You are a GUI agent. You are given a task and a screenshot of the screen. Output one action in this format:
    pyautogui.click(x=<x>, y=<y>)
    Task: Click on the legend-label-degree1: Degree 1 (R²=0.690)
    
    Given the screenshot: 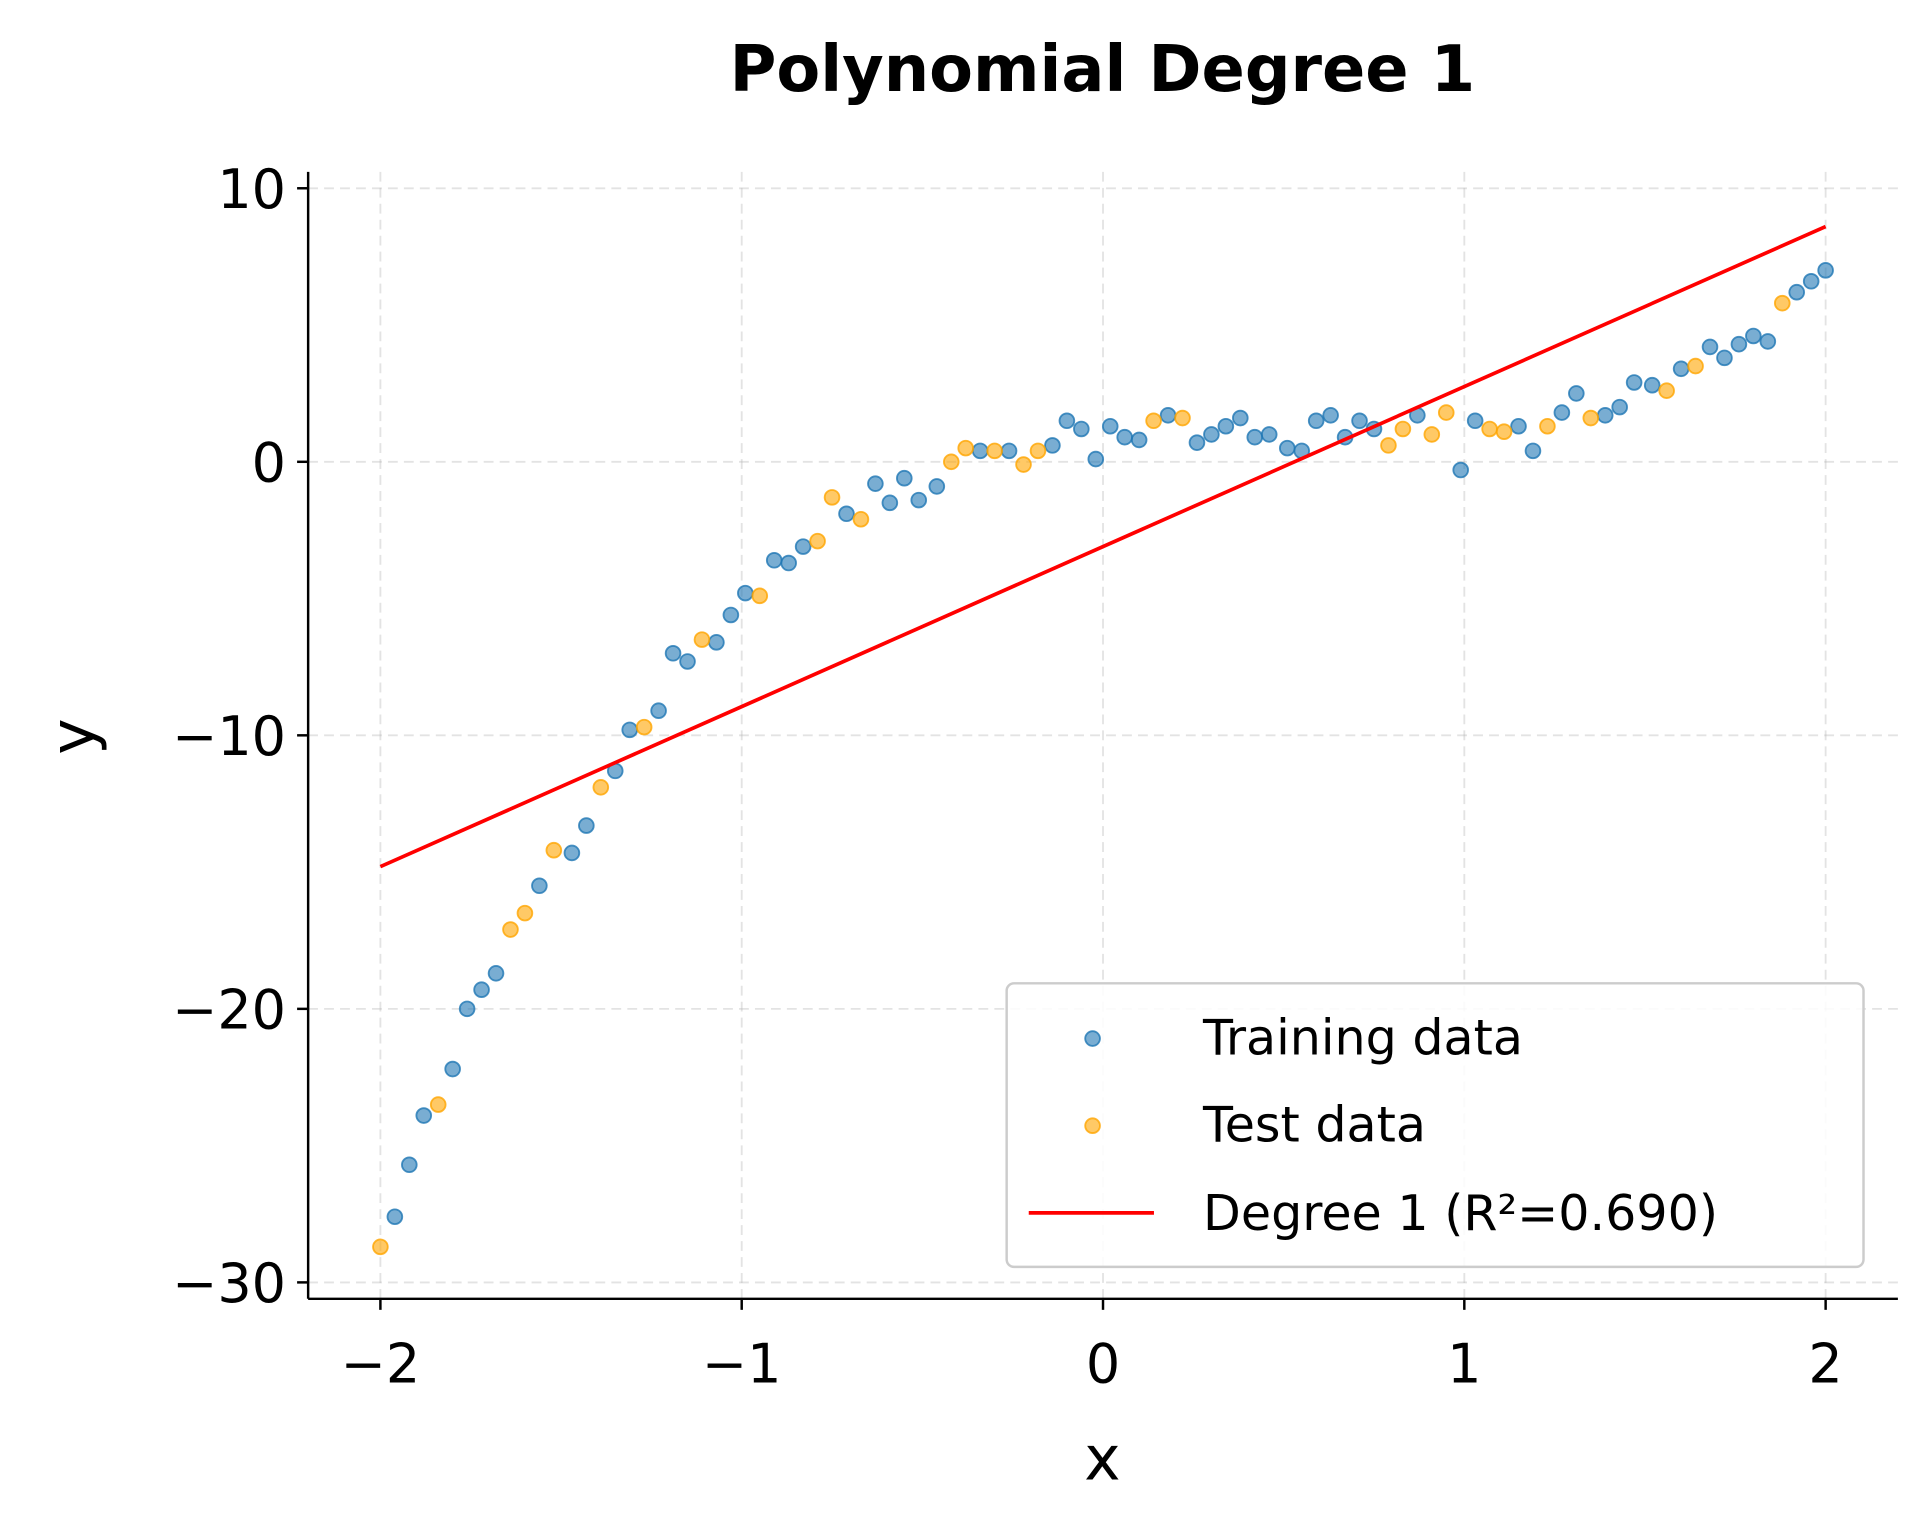 What is the action you would take?
    pyautogui.click(x=1460, y=1213)
    